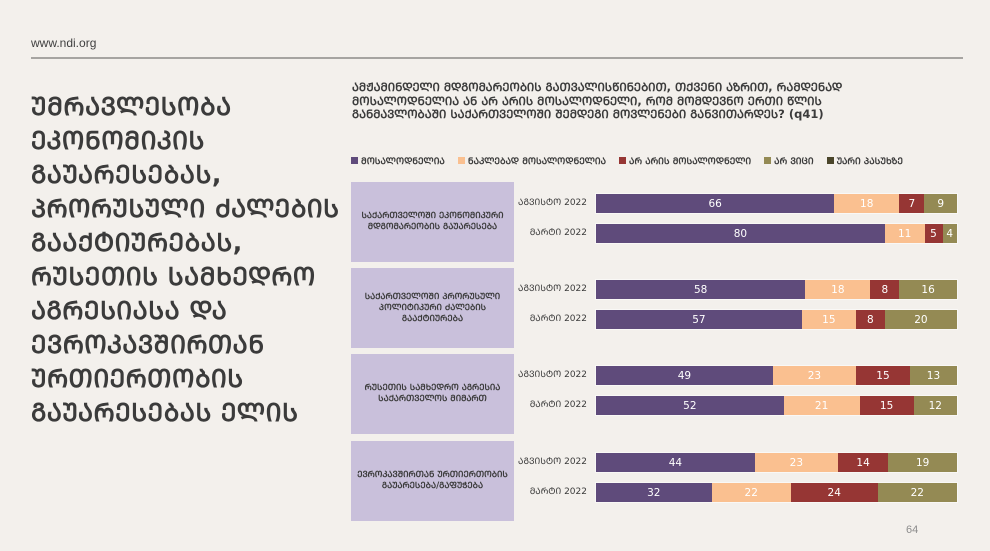 This screenshot has width=990, height=551. I want to click on legend-label: ᲛᲝᲡᲐᲚᲝᲓᲜᲔᲚᲘᲐ, so click(403, 162).